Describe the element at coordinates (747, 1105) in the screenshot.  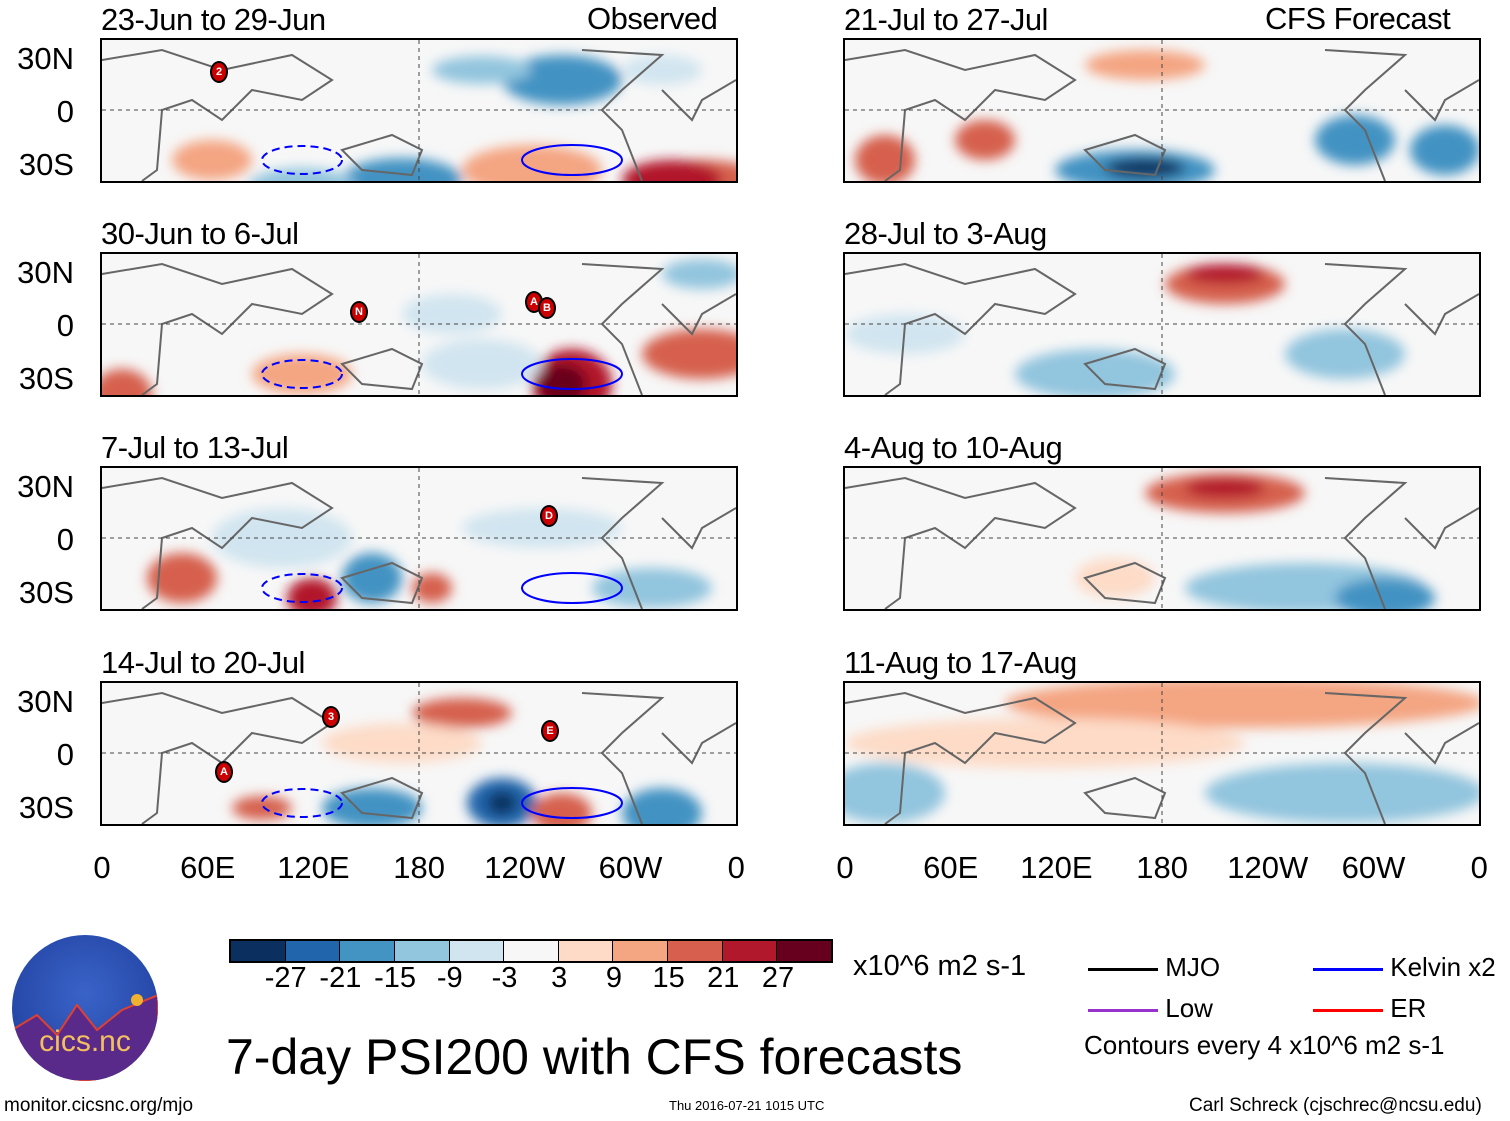
I see `footer-timestamp: Thu 2016-07-21 1015 UTC` at that location.